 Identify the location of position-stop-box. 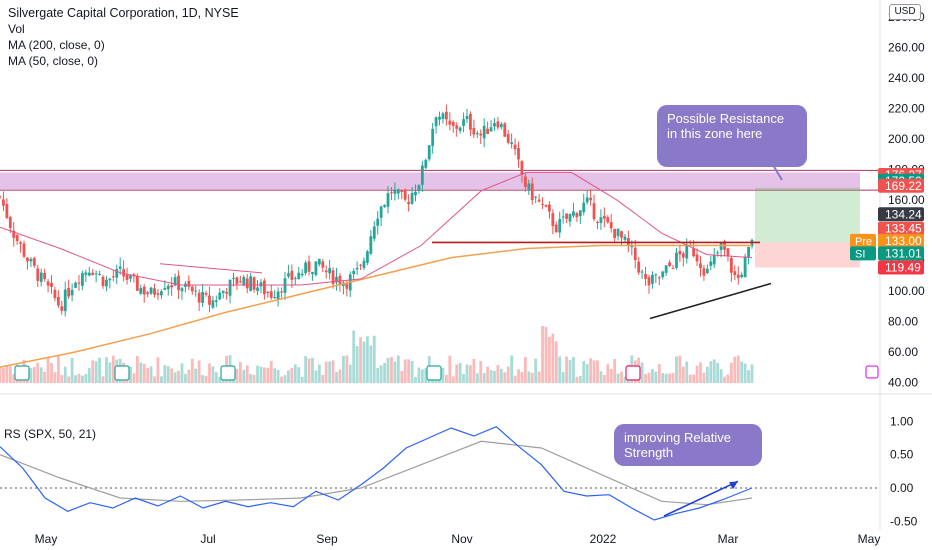
(807, 255).